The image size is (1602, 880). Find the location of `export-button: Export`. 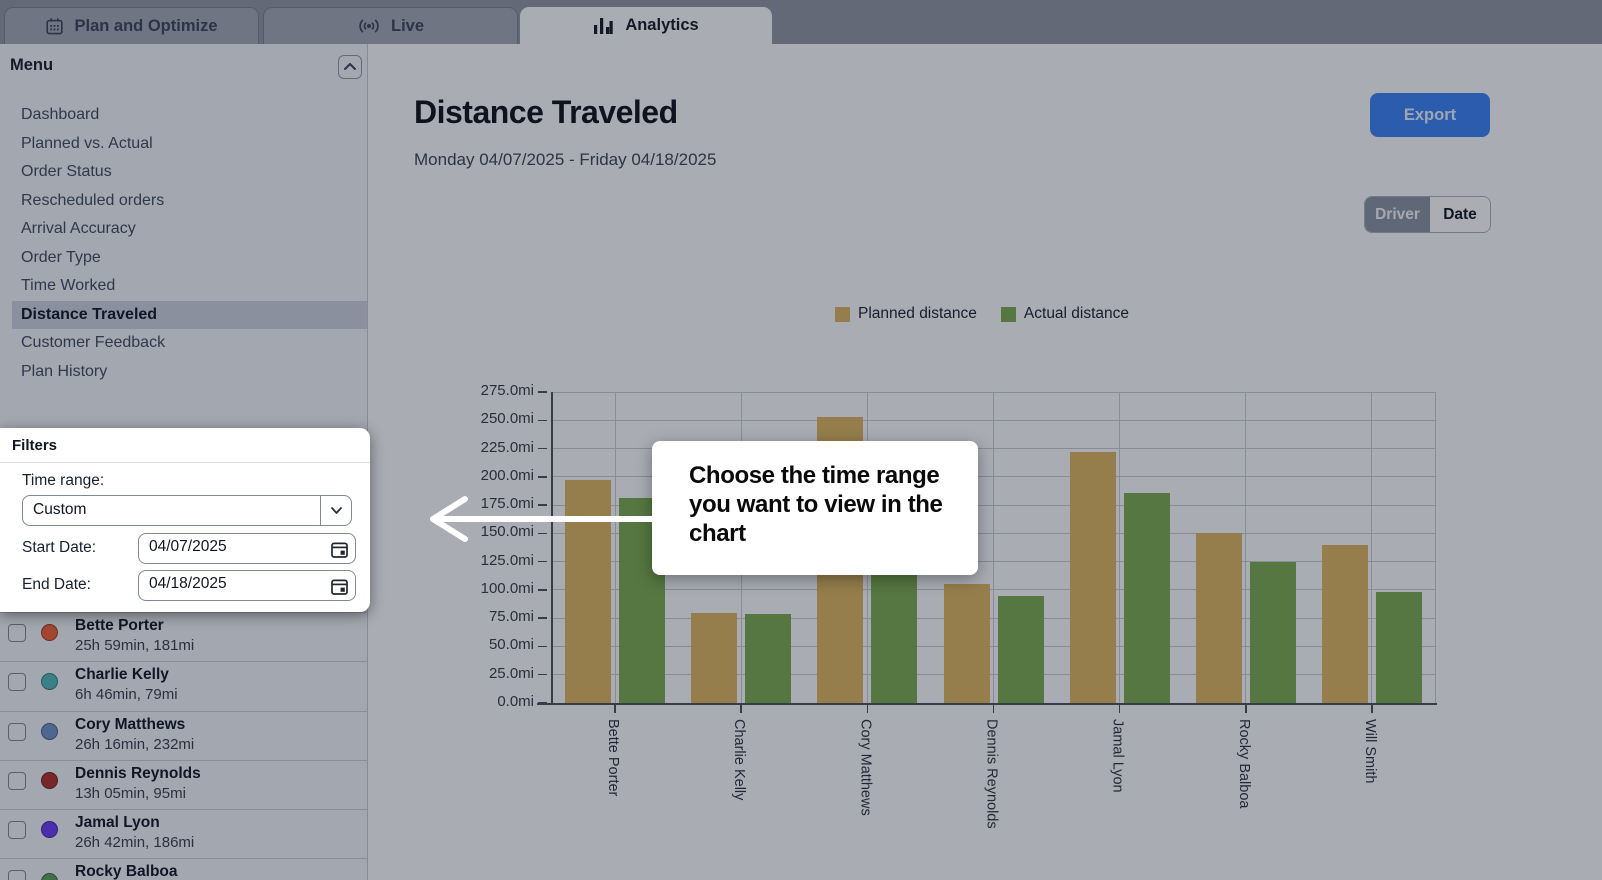

export-button: Export is located at coordinates (1430, 115).